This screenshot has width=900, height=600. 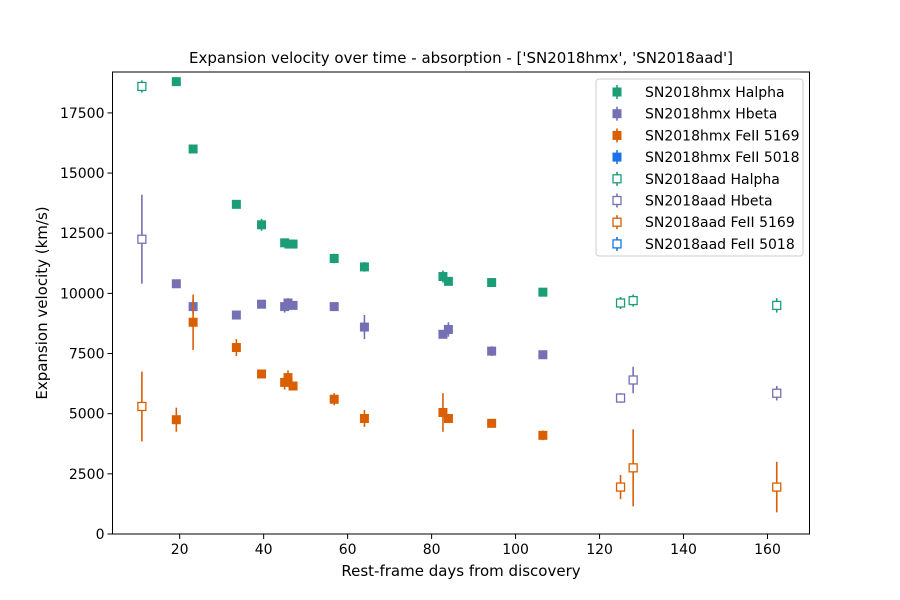 What do you see at coordinates (711, 115) in the screenshot?
I see `legend-label: SN2018hmx Hbeta` at bounding box center [711, 115].